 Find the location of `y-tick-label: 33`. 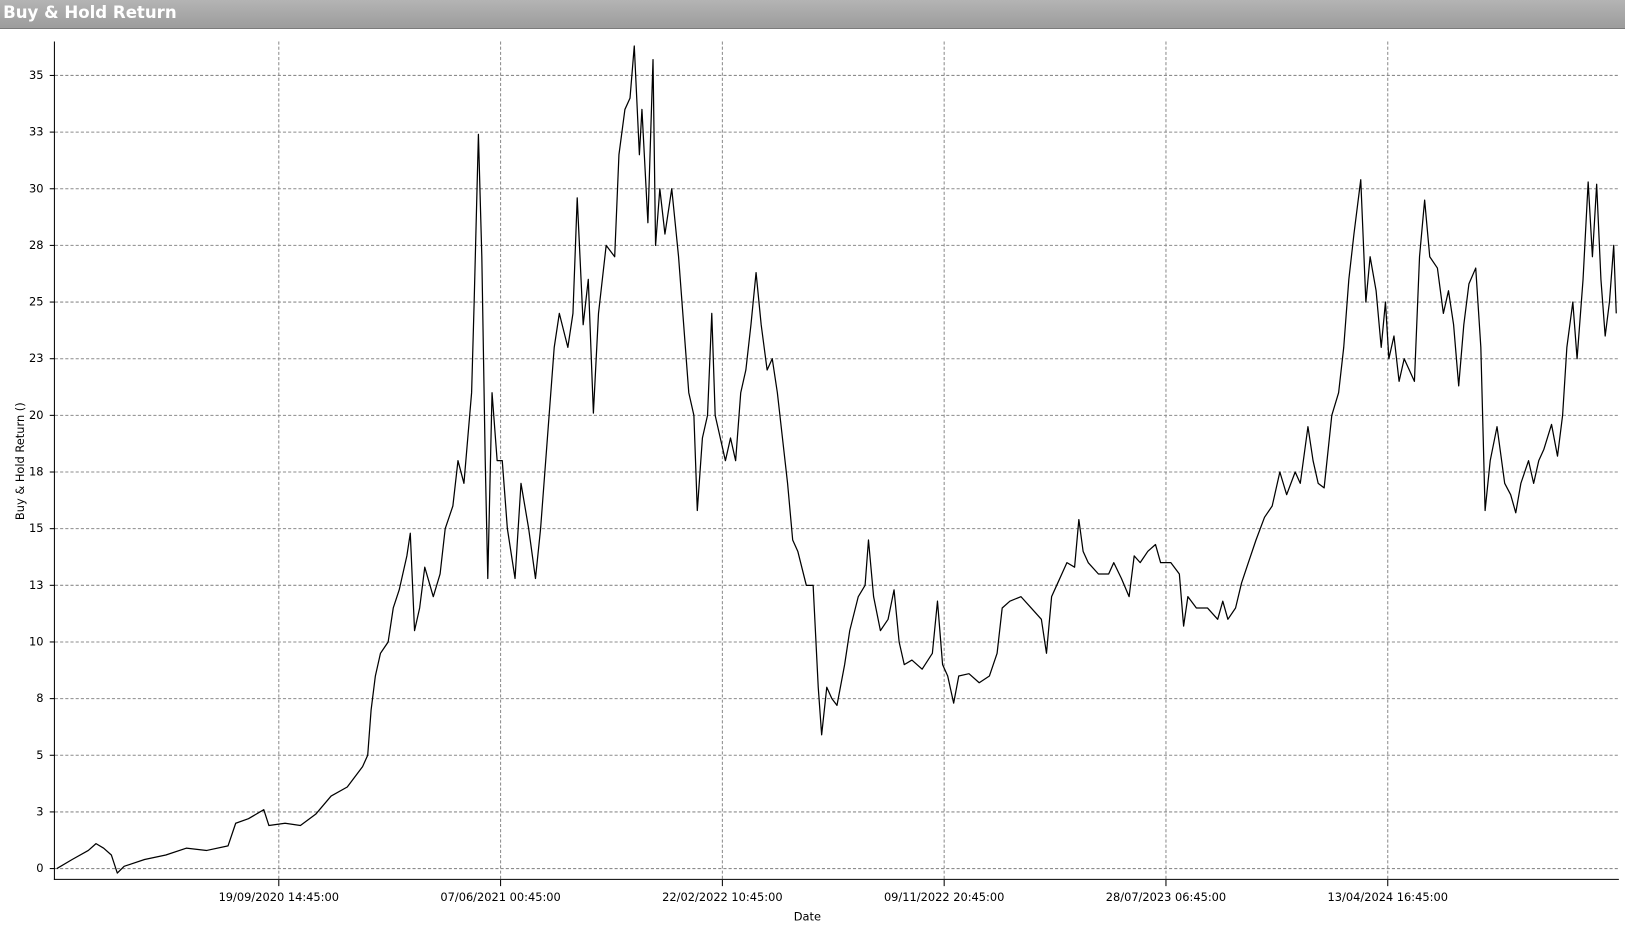

y-tick-label: 33 is located at coordinates (36, 132).